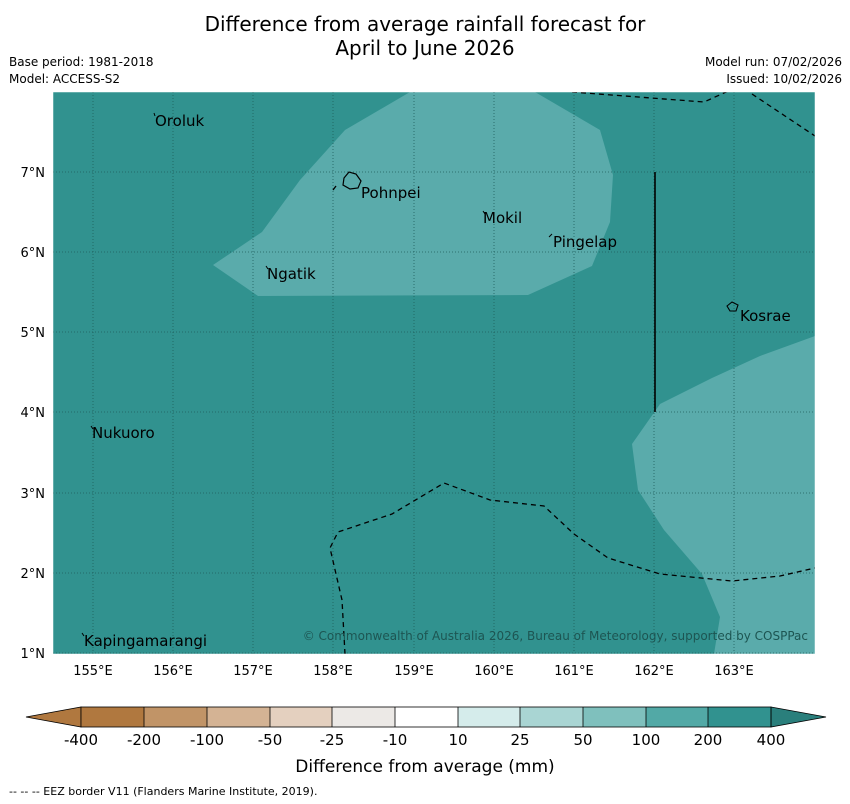 The width and height of the screenshot is (850, 804). I want to click on colorbar-extend-low, so click(53, 717).